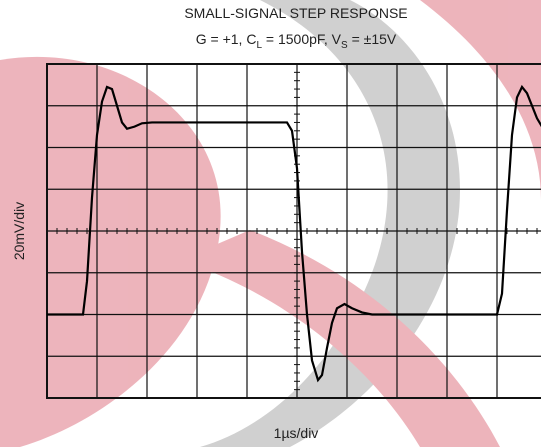 The image size is (541, 447). What do you see at coordinates (226, 39) in the screenshot?
I see `subtitle-part: G = +1, C` at bounding box center [226, 39].